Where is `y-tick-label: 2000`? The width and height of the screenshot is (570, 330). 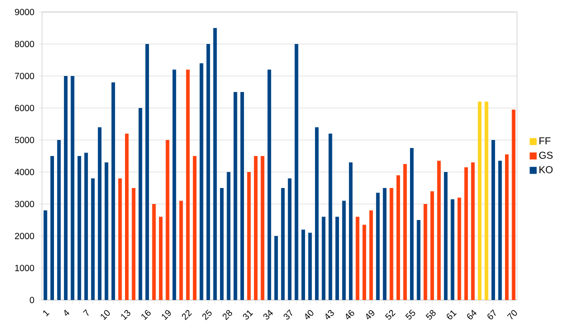 y-tick-label: 2000 is located at coordinates (24, 236).